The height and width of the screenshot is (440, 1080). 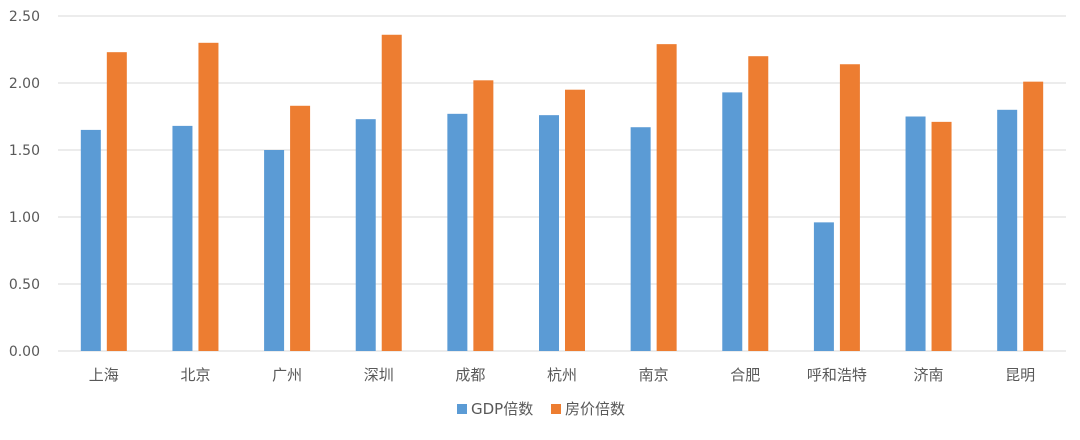 I want to click on y-tick-label: 0.00, so click(x=24, y=352).